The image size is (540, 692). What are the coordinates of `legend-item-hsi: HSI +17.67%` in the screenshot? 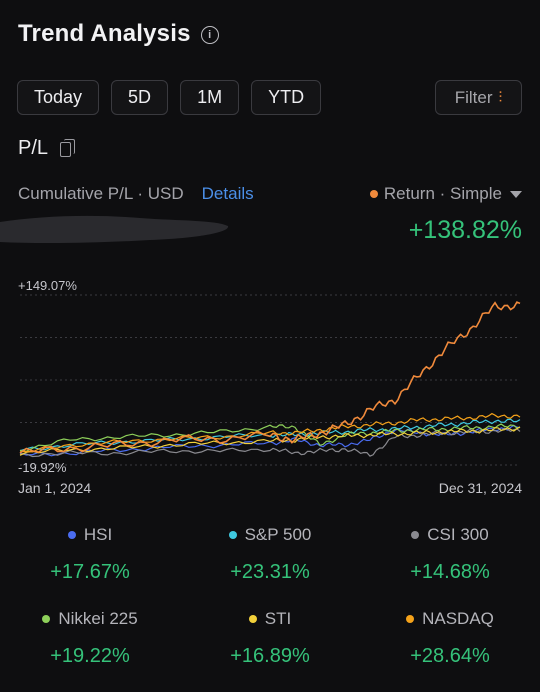 It's located at (90, 554).